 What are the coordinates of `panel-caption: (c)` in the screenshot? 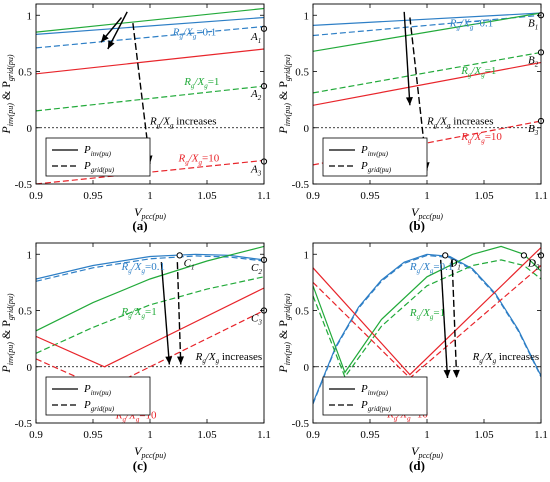 It's located at (140, 465).